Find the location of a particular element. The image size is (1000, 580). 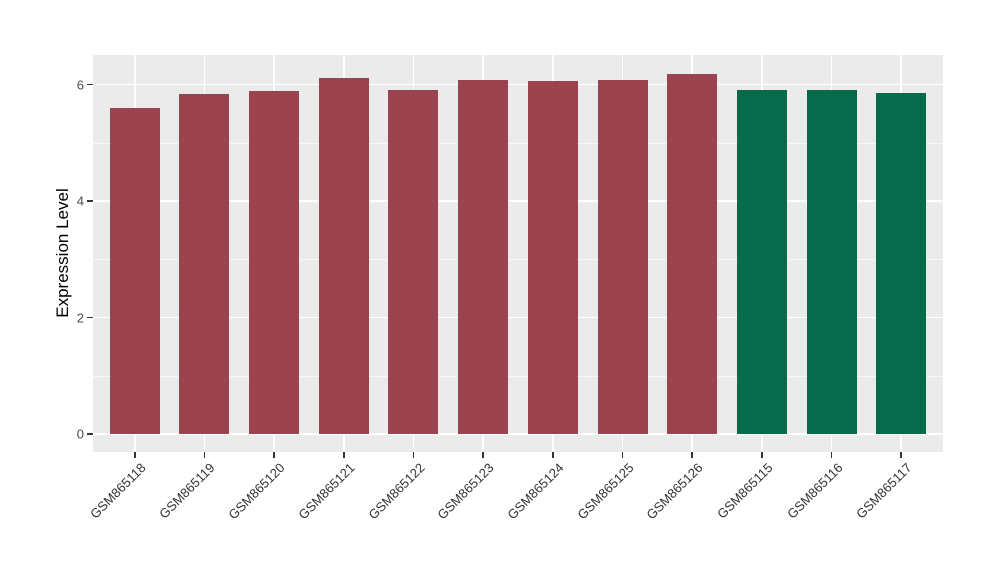

major-gridline-y0 is located at coordinates (518, 434).